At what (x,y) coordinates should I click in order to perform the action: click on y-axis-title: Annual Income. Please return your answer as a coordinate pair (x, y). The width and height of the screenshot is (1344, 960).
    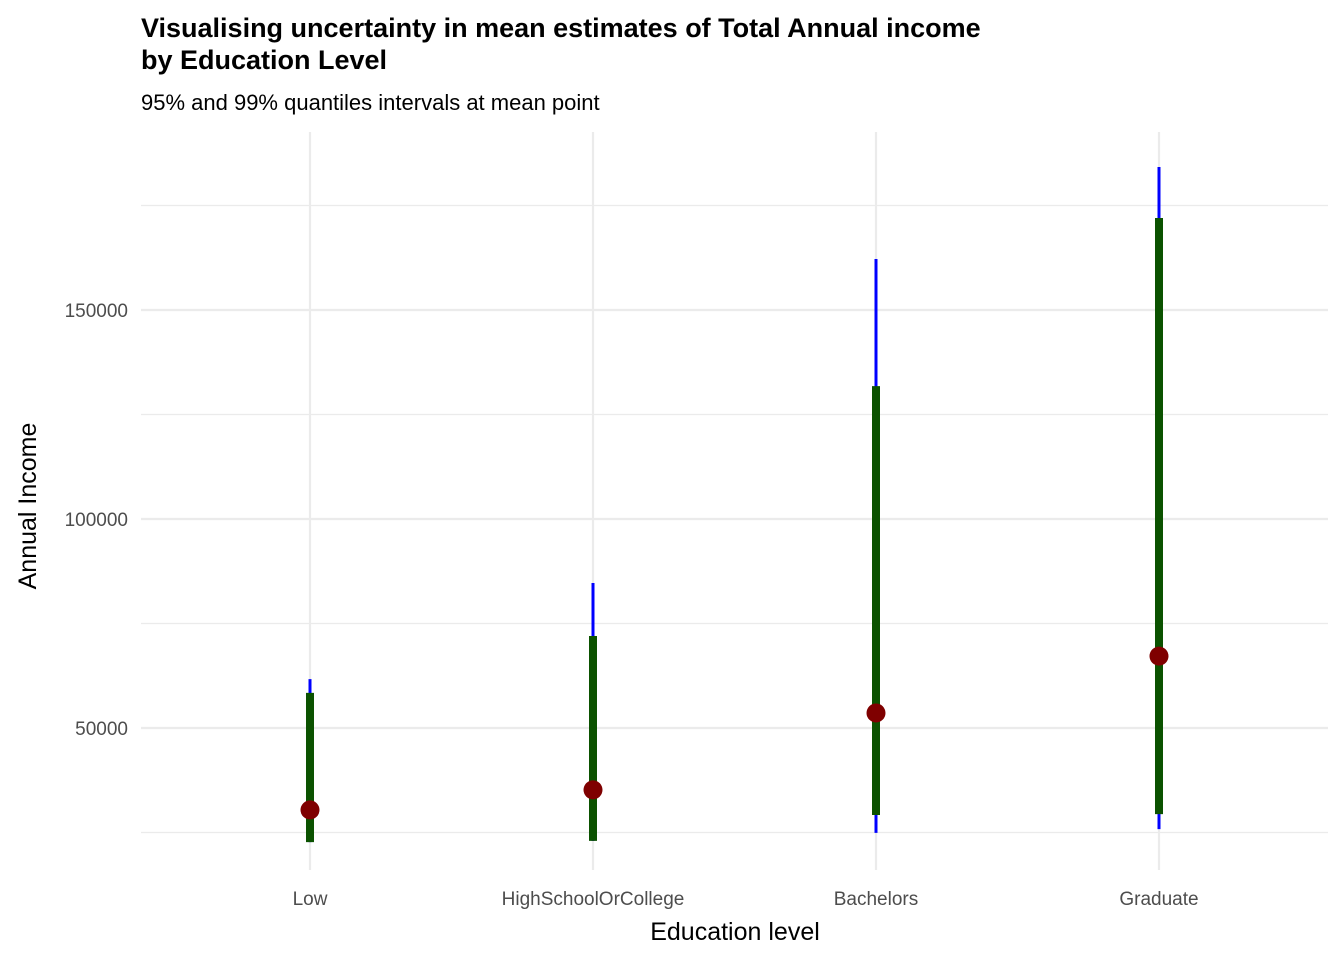
    Looking at the image, I should click on (28, 506).